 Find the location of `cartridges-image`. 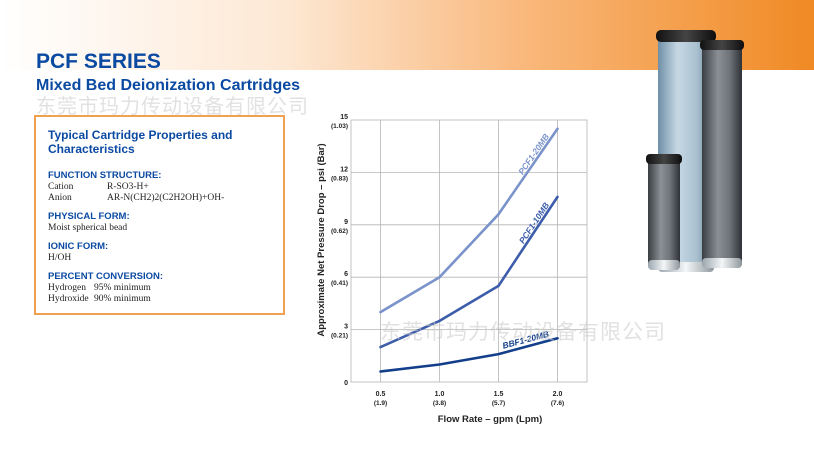

cartridges-image is located at coordinates (695, 151).